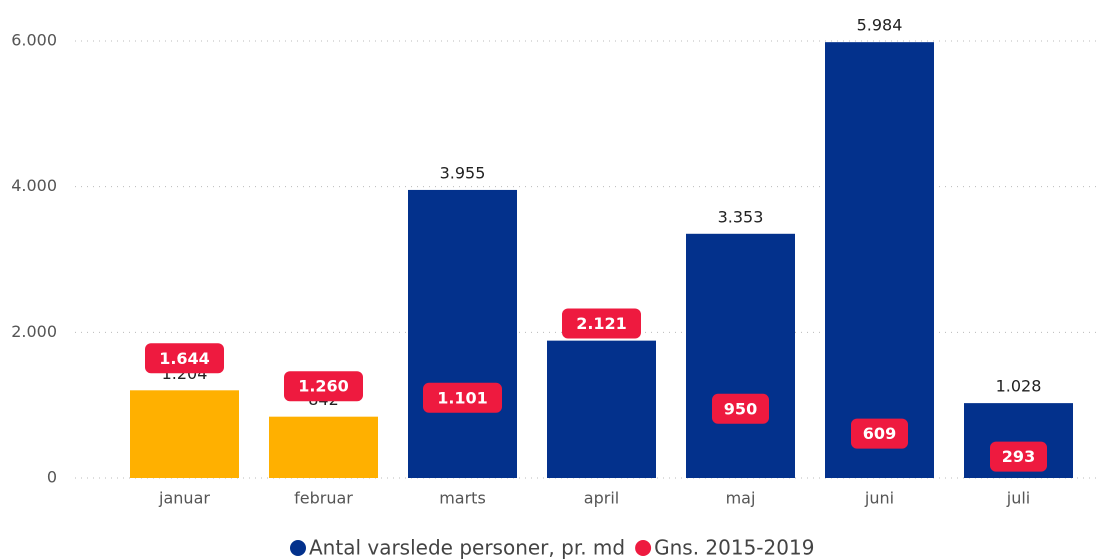 The height and width of the screenshot is (560, 1115). What do you see at coordinates (184, 498) in the screenshot?
I see `x-tick-label: januar` at bounding box center [184, 498].